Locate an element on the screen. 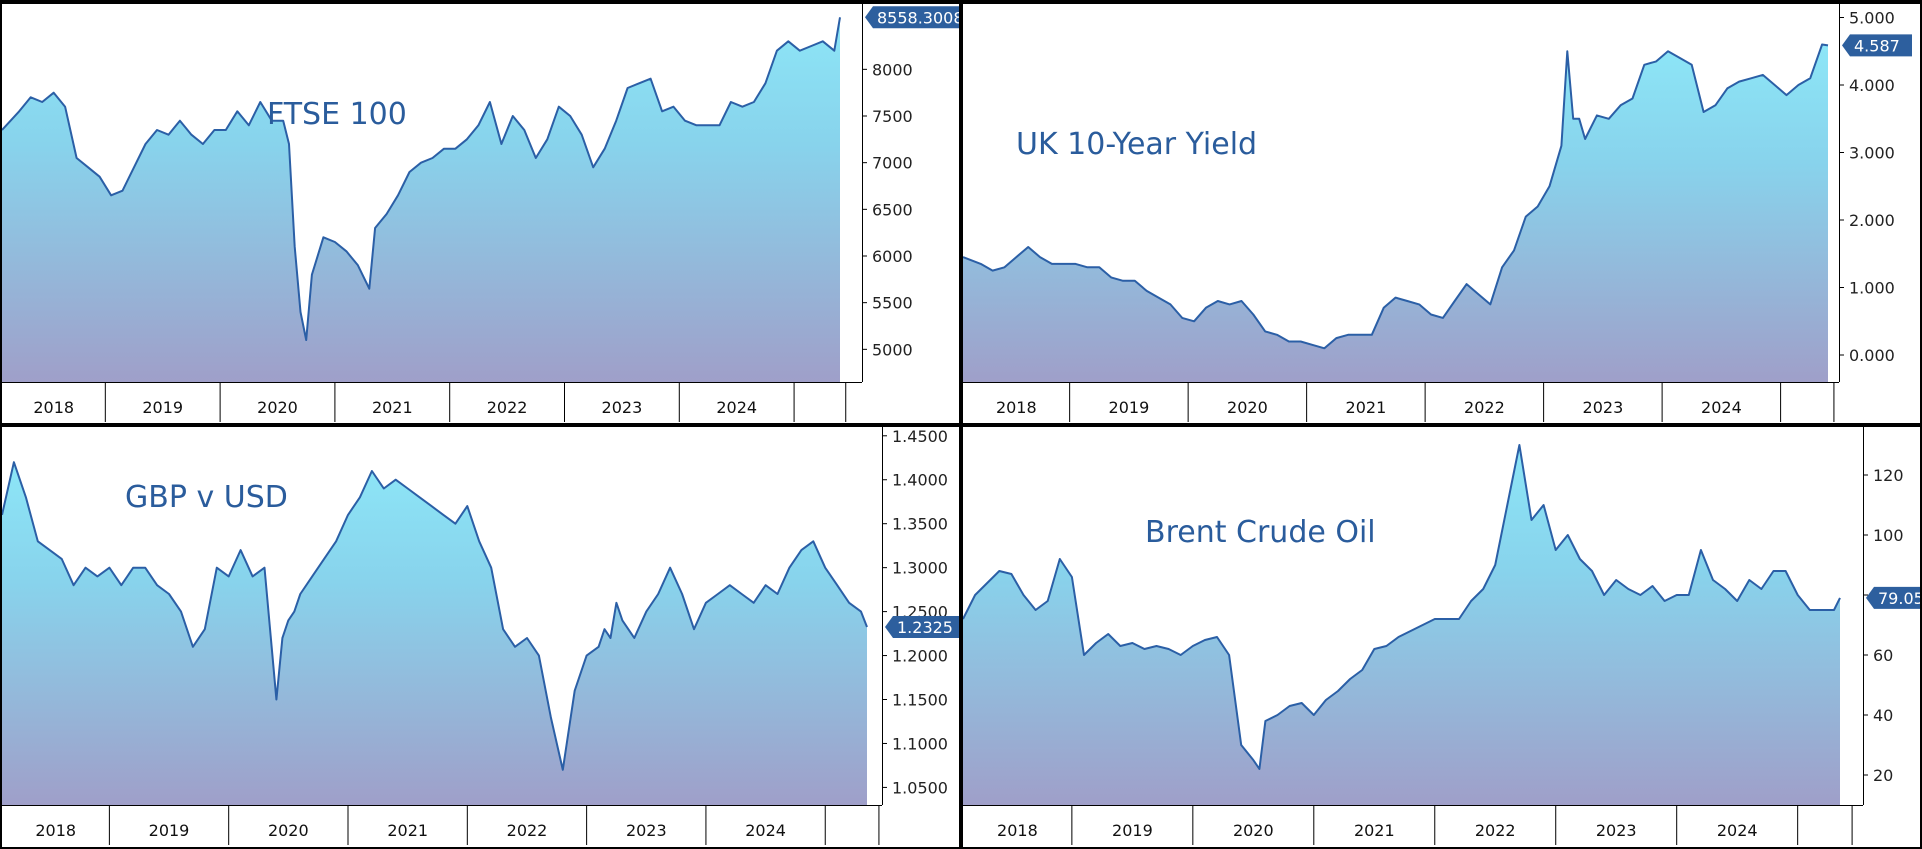 The height and width of the screenshot is (849, 1922). ftse-year-label-2019: 2019 is located at coordinates (162, 407).